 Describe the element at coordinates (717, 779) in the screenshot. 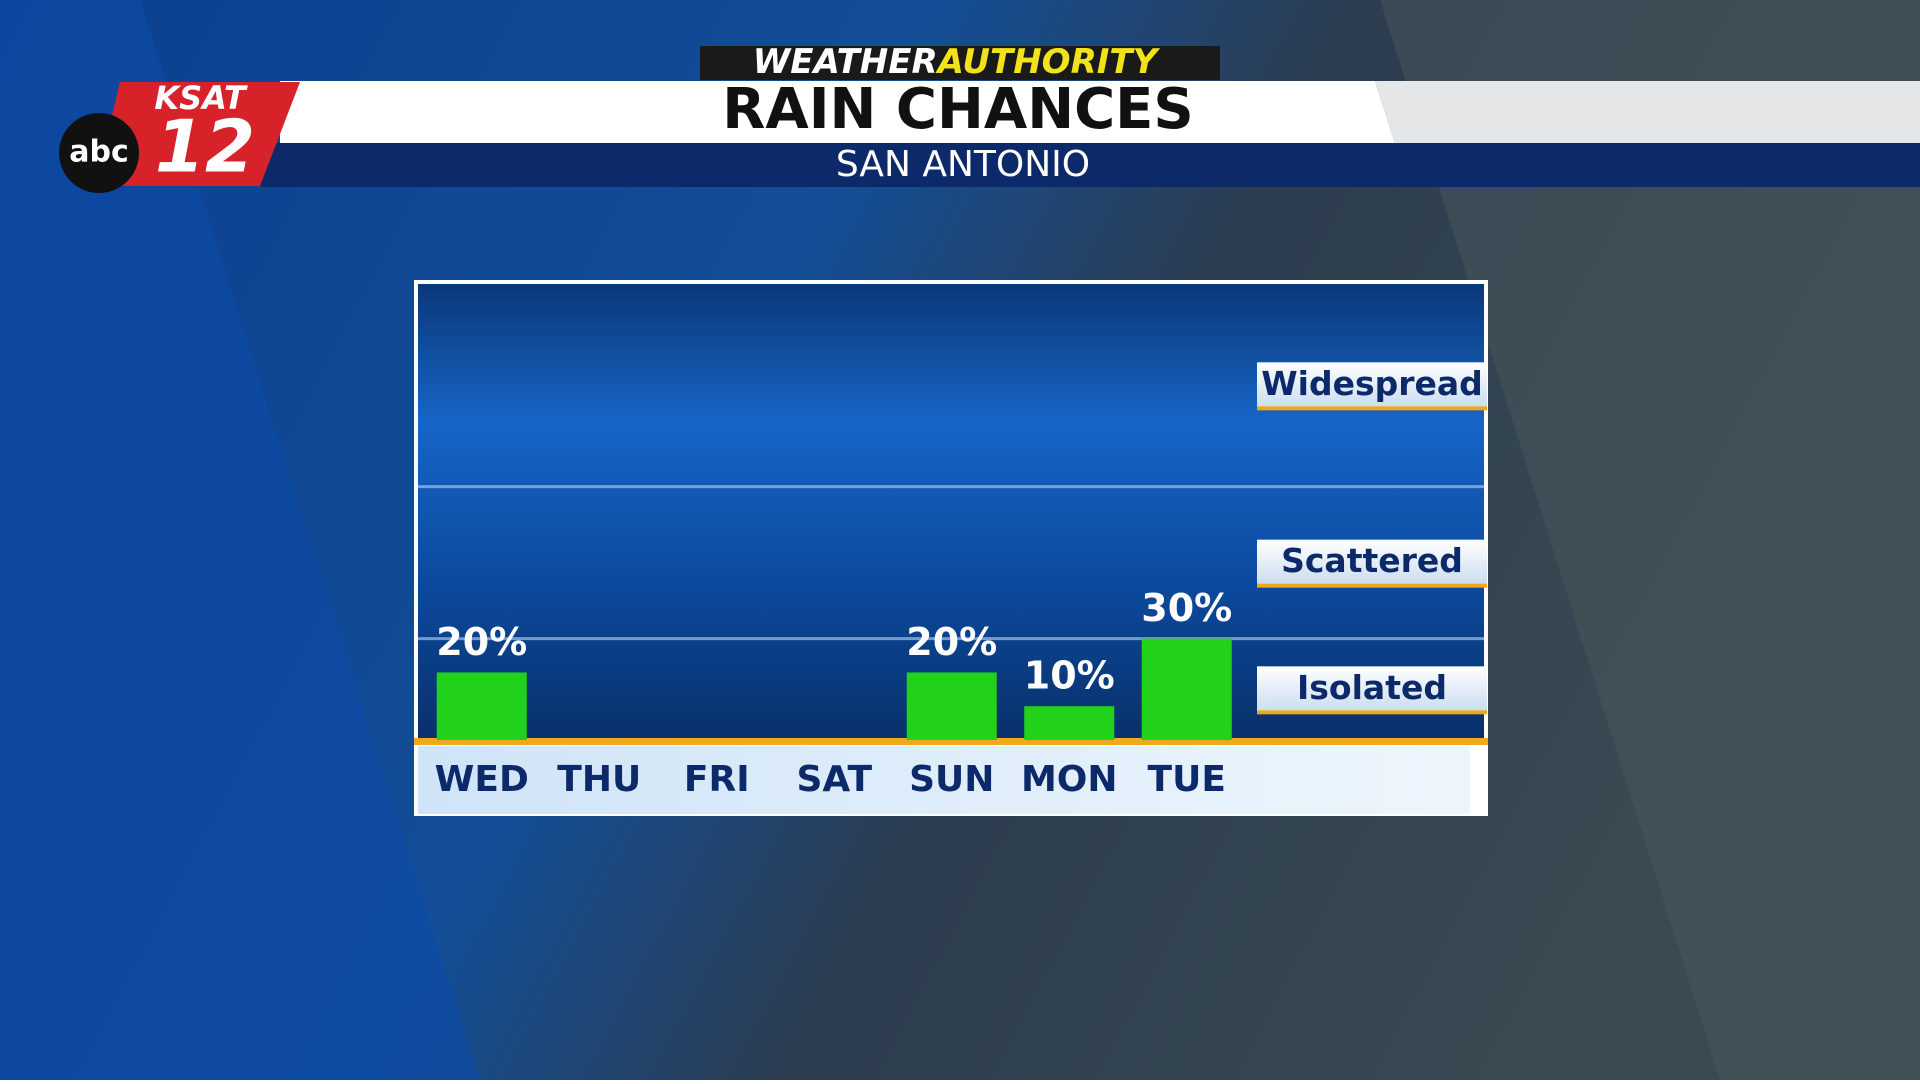

I see `x-tick-label: FRI` at that location.